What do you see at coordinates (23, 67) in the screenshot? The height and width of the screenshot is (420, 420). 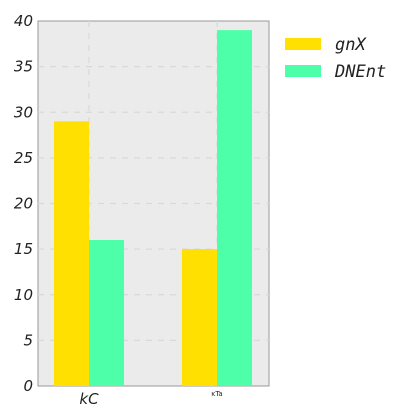 I see `y-tick-label: 35` at bounding box center [23, 67].